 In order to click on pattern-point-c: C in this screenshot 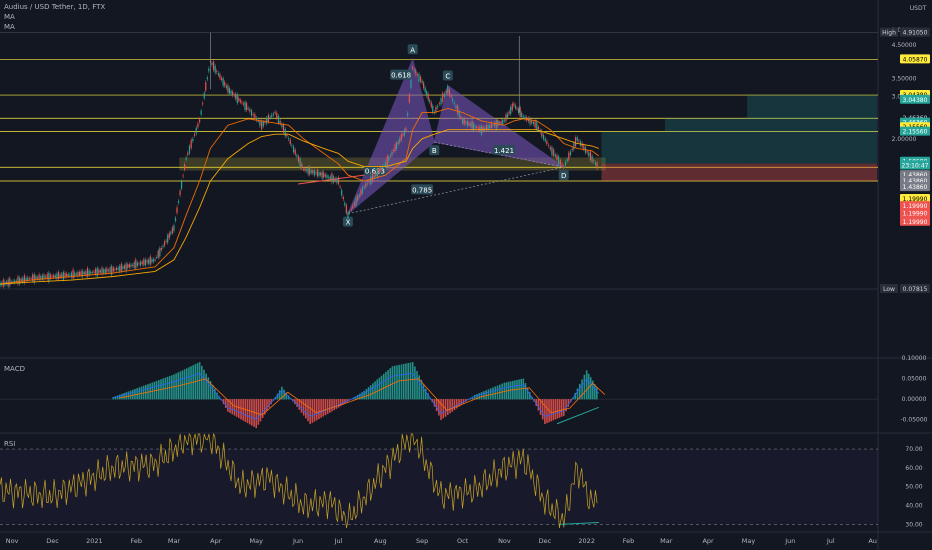, I will do `click(447, 77)`.